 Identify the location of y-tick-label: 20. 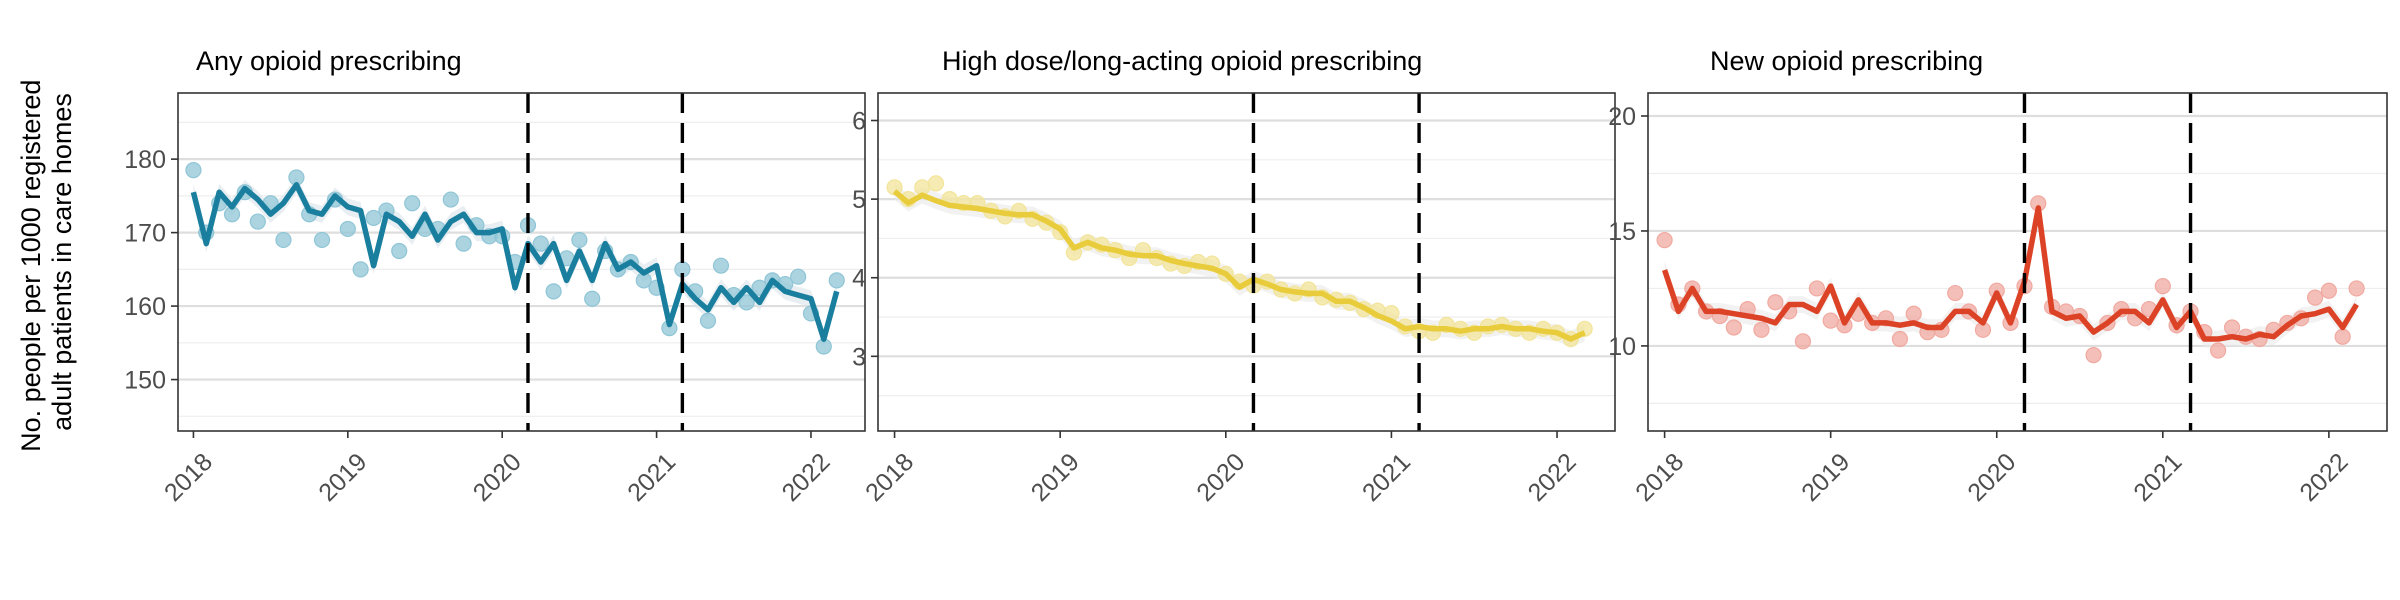
(1622, 117).